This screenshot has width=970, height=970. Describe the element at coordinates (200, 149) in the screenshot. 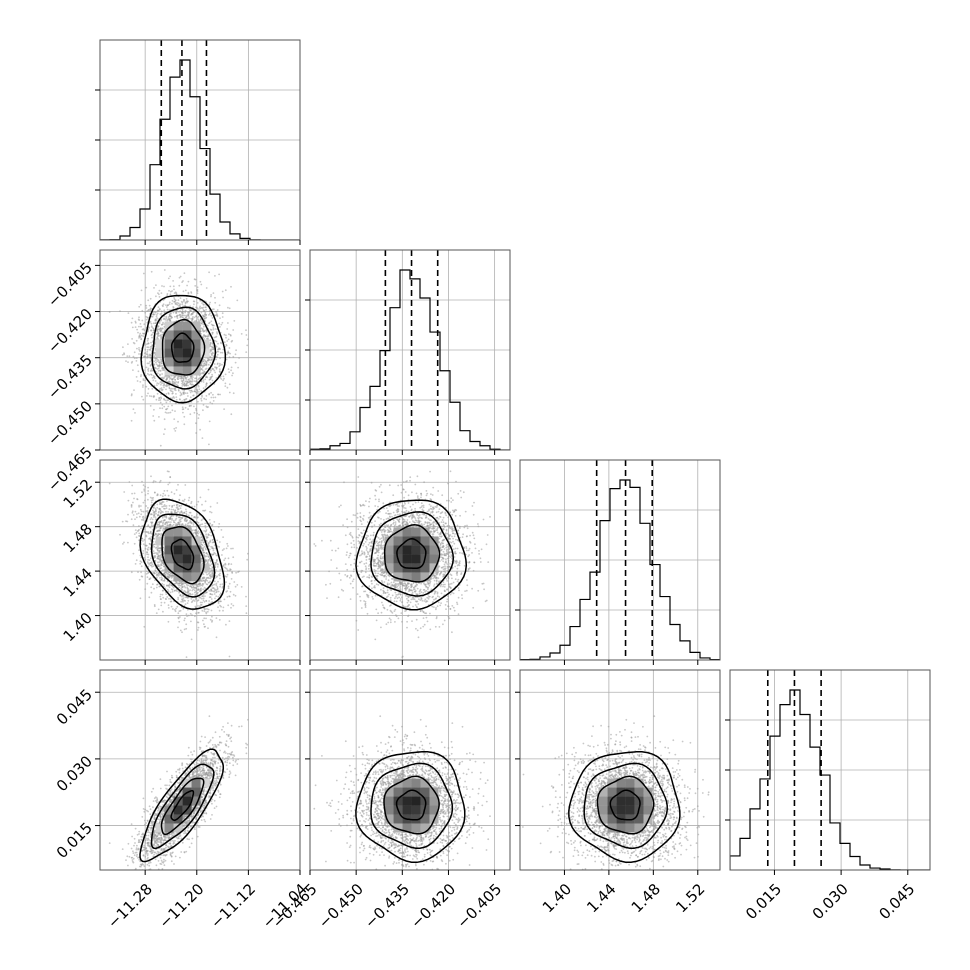

I see `histogram-step` at that location.